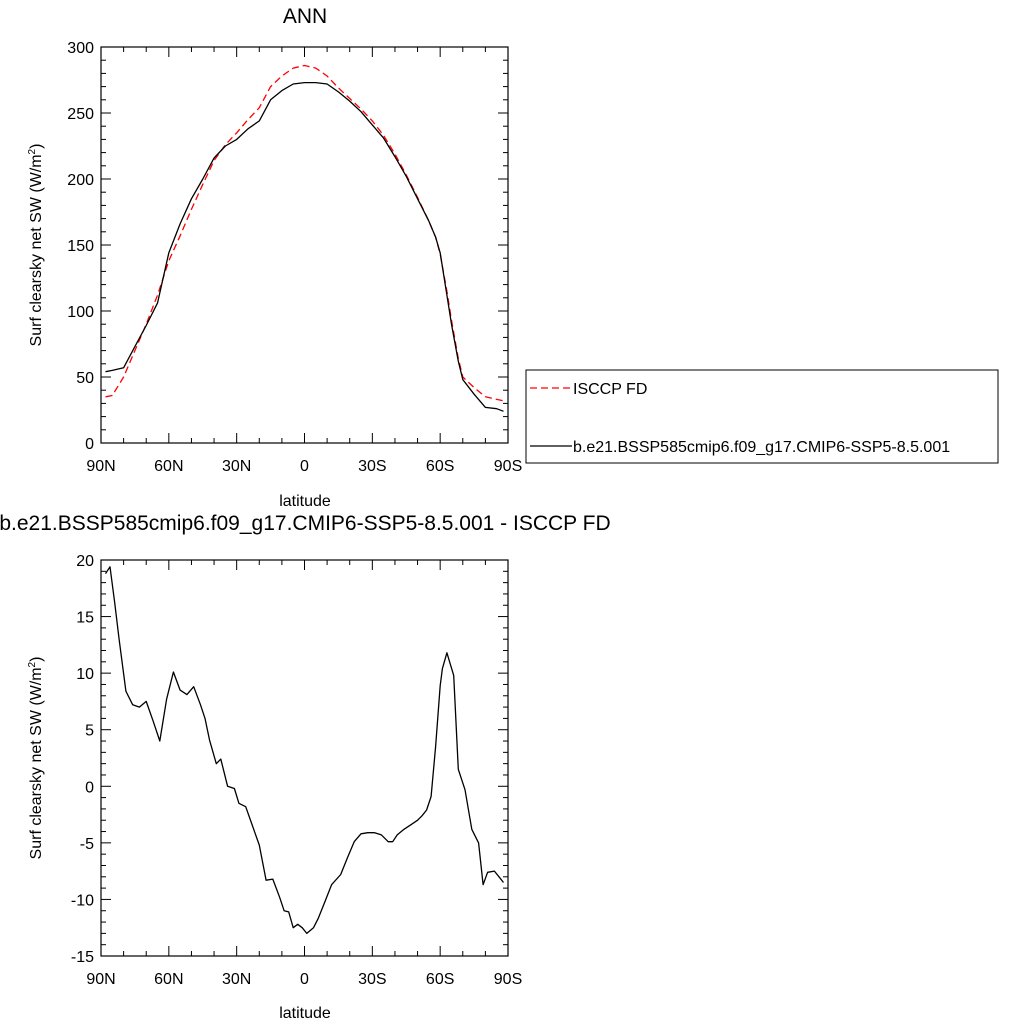  I want to click on panel-bottom-series, so click(304, 750).